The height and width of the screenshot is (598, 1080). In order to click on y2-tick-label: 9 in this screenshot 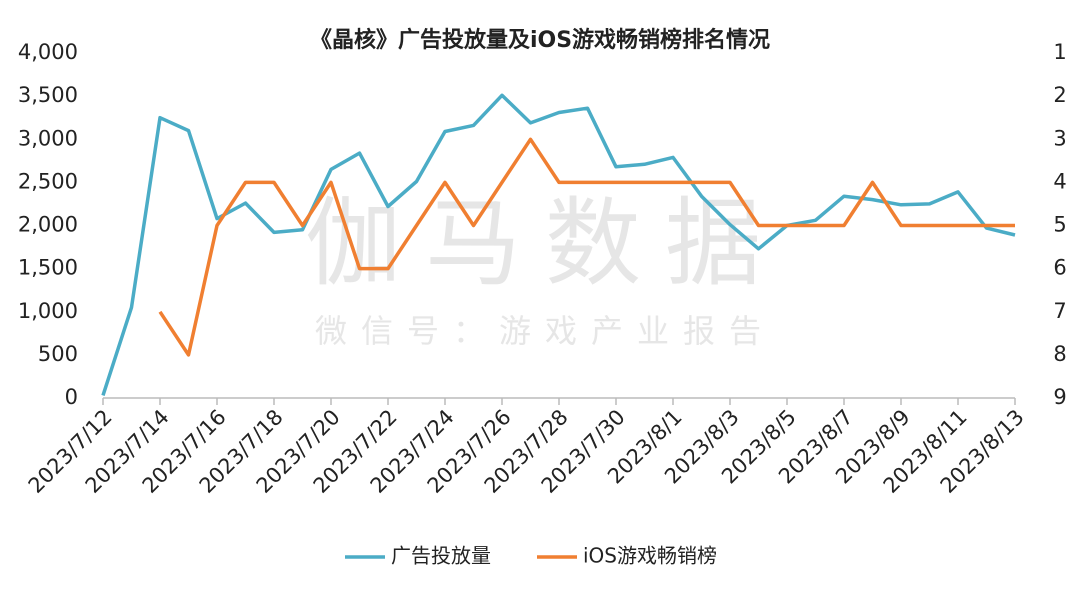, I will do `click(1059, 397)`.